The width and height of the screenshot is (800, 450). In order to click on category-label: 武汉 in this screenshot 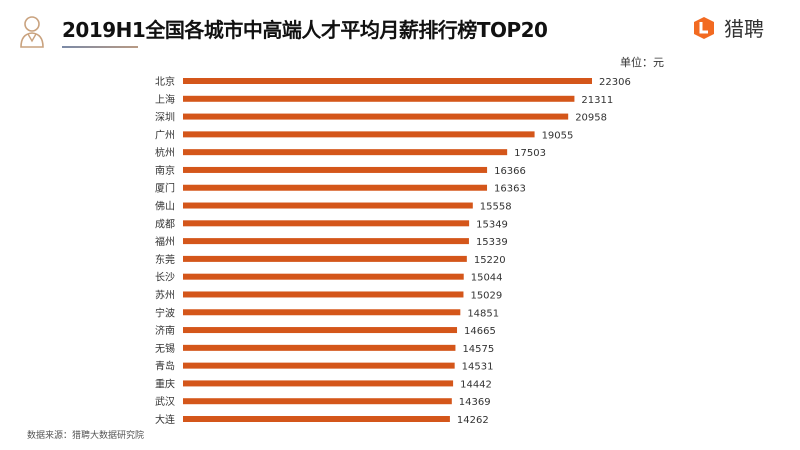, I will do `click(165, 401)`.